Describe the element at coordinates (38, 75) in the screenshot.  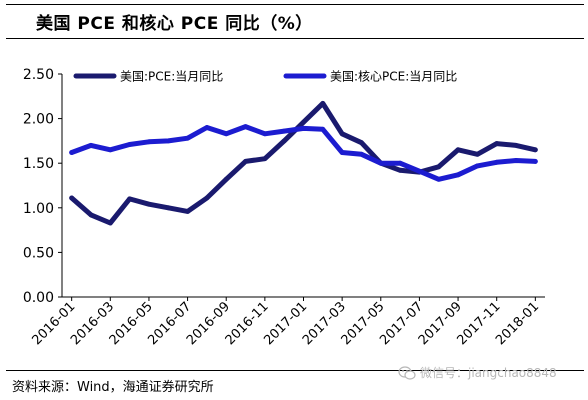
I see `y-tick-label: 2.50` at that location.